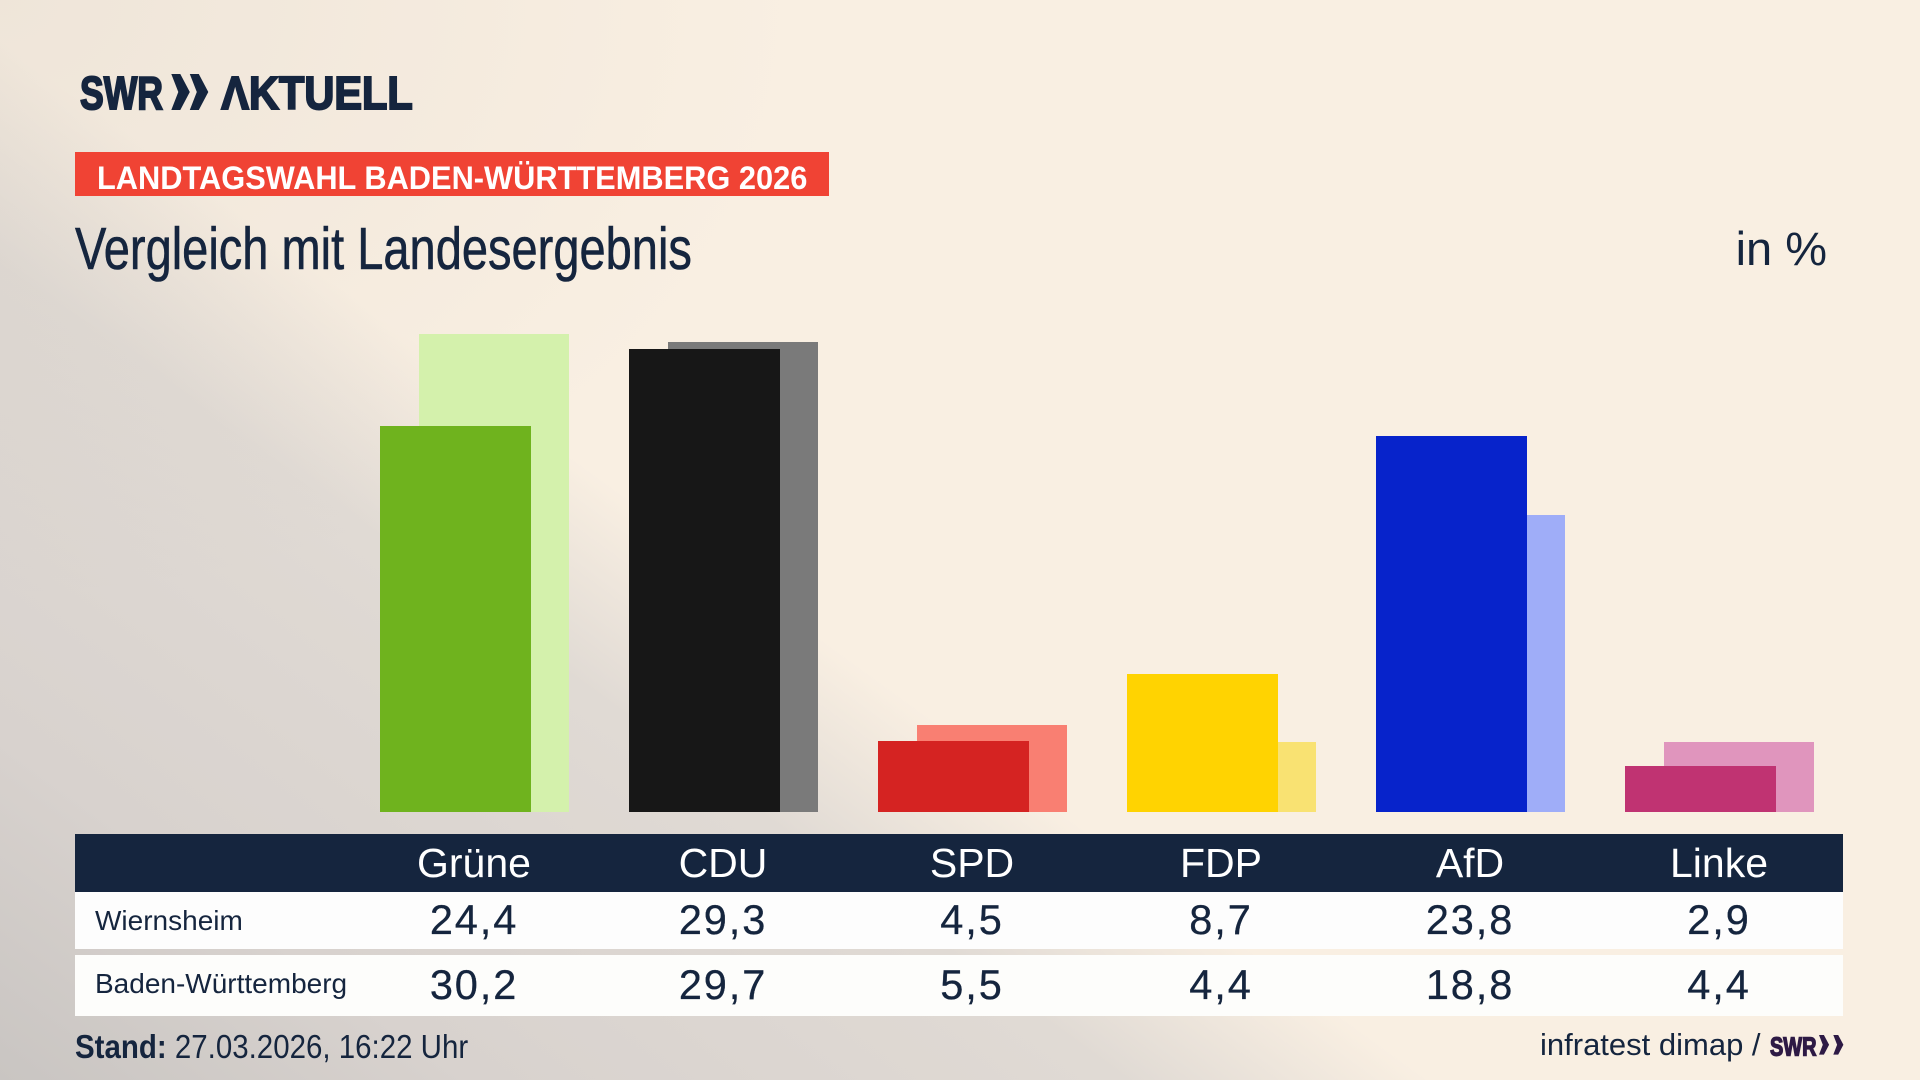 The width and height of the screenshot is (1920, 1080). What do you see at coordinates (316, 93) in the screenshot?
I see `svg-text: ΛKTUELL` at bounding box center [316, 93].